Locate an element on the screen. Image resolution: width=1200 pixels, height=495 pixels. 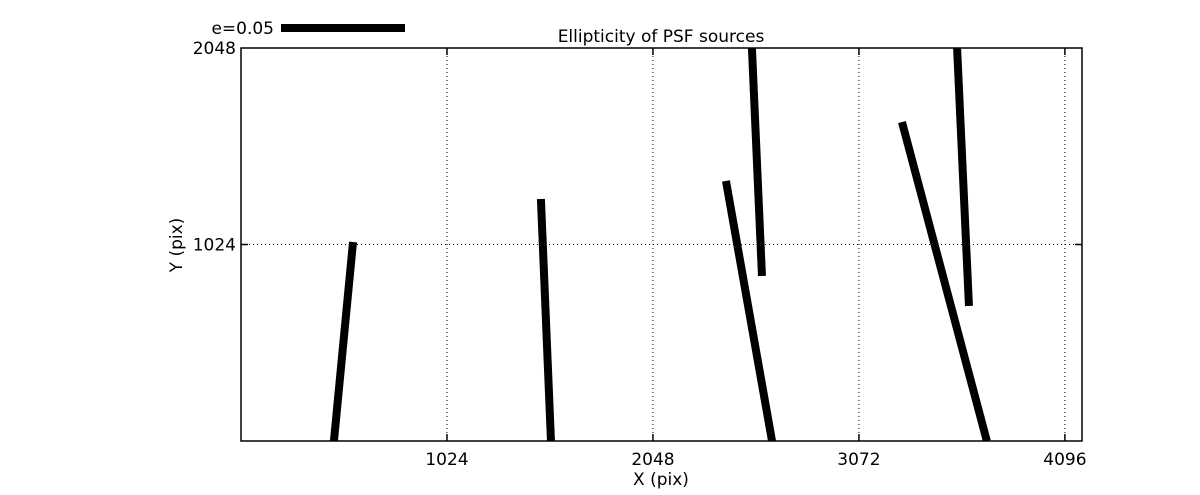
x-tick-label-3072: 3072 is located at coordinates (858, 460).